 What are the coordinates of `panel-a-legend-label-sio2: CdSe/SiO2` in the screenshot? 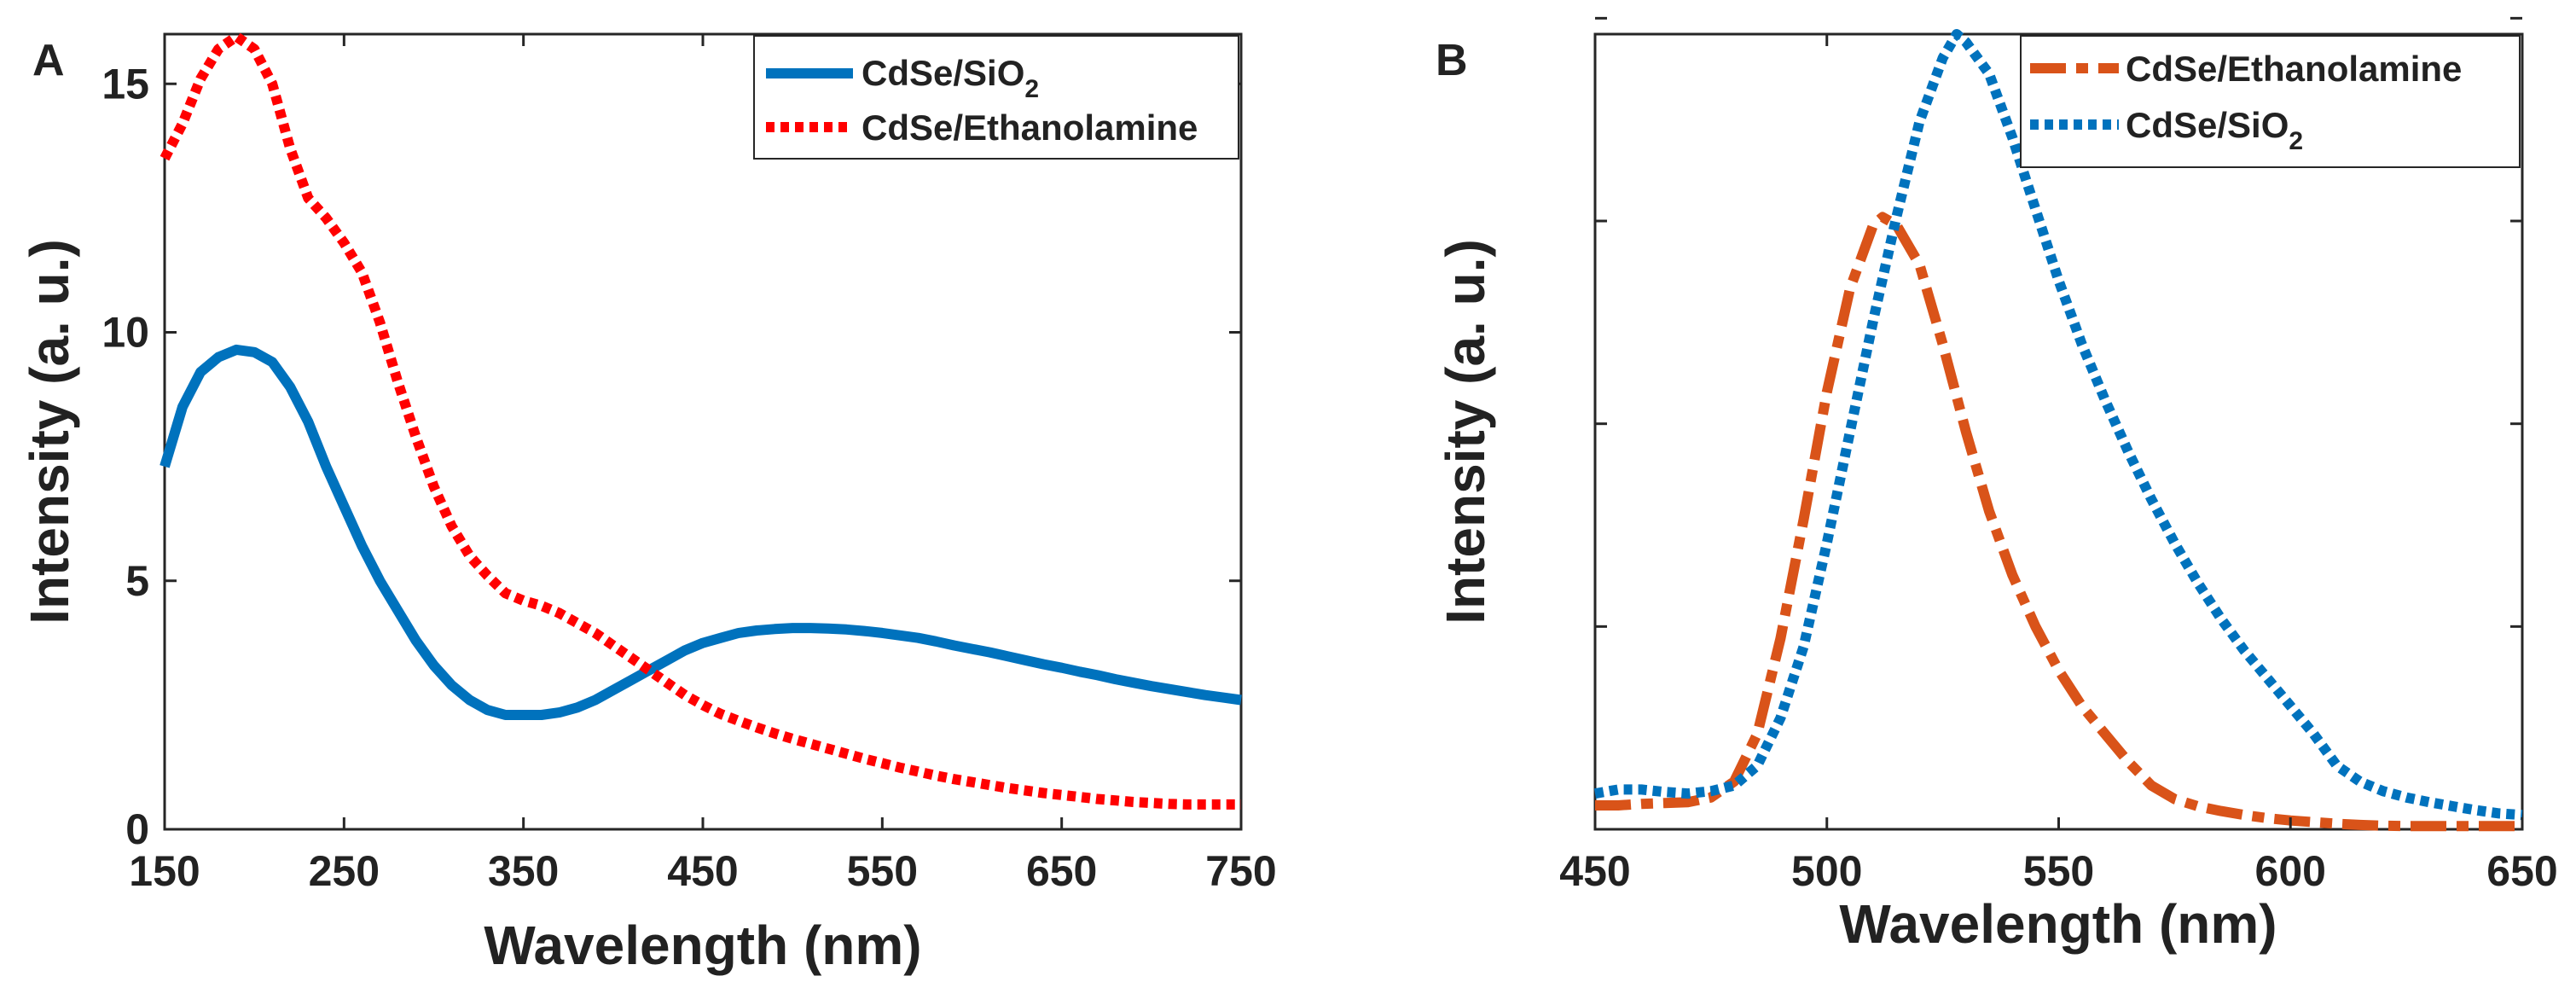 It's located at (950, 78).